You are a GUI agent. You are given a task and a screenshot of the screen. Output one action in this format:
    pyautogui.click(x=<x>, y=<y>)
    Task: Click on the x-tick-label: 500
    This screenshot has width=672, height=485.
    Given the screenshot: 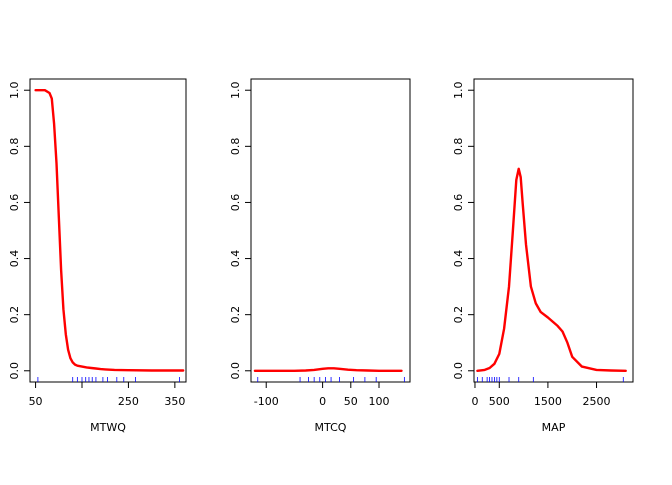 What is the action you would take?
    pyautogui.click(x=499, y=401)
    